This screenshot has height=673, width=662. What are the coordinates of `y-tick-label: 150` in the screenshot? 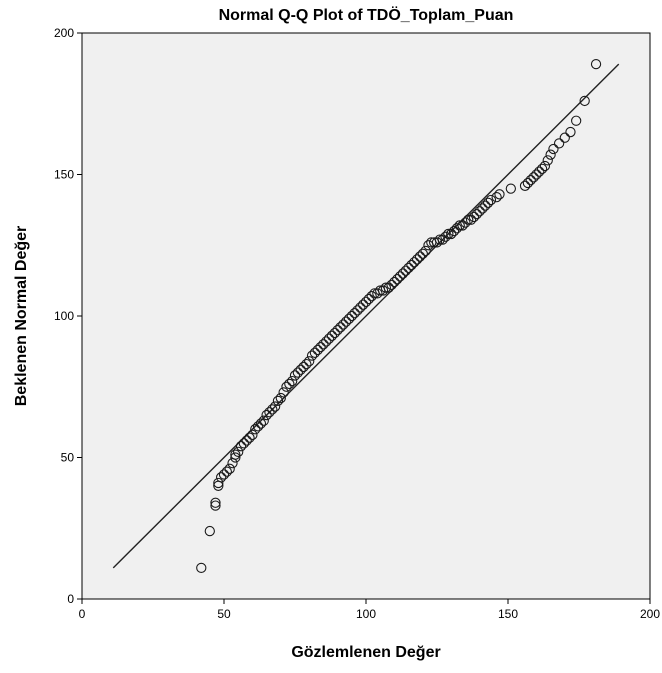 It's located at (64, 175).